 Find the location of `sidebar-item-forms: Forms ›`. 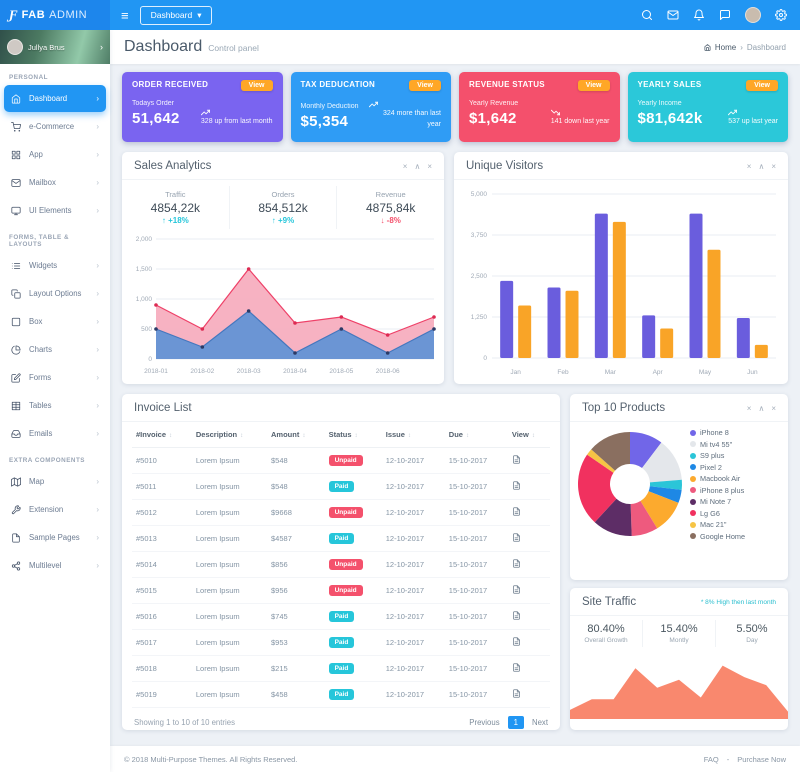

sidebar-item-forms: Forms › is located at coordinates (55, 377).